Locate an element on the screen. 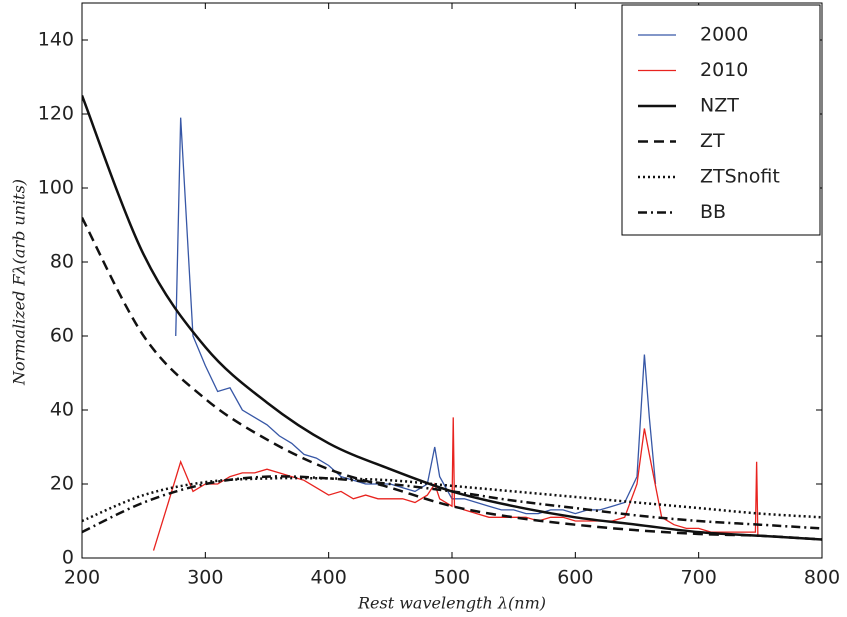 The height and width of the screenshot is (617, 847). legend-label: NZT is located at coordinates (719, 106).